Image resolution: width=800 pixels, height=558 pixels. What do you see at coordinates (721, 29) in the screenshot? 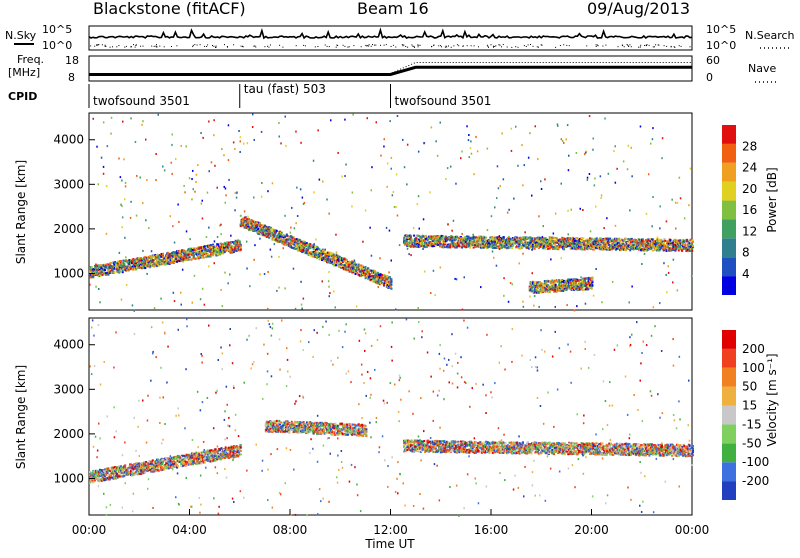
I see `nsearch-tick-top: 10^5` at bounding box center [721, 29].